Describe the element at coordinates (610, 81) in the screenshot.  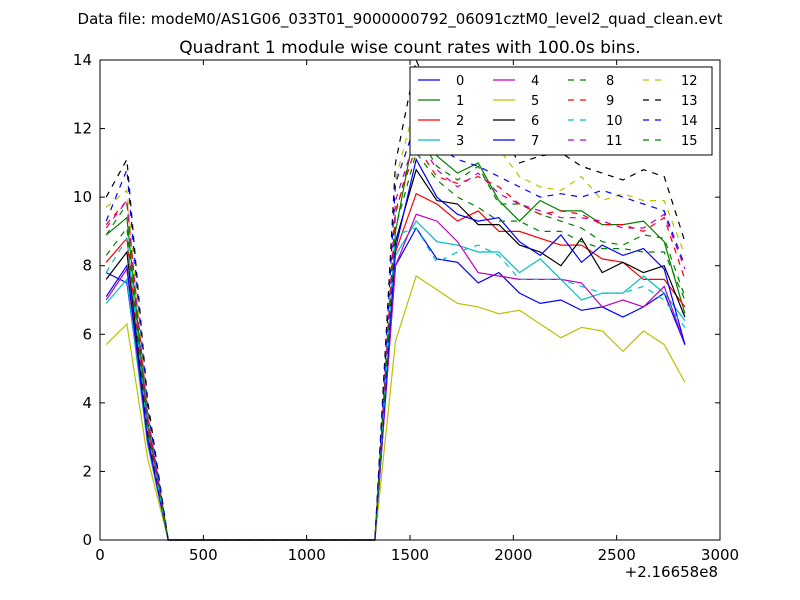
I see `legend-label-8: 8` at that location.